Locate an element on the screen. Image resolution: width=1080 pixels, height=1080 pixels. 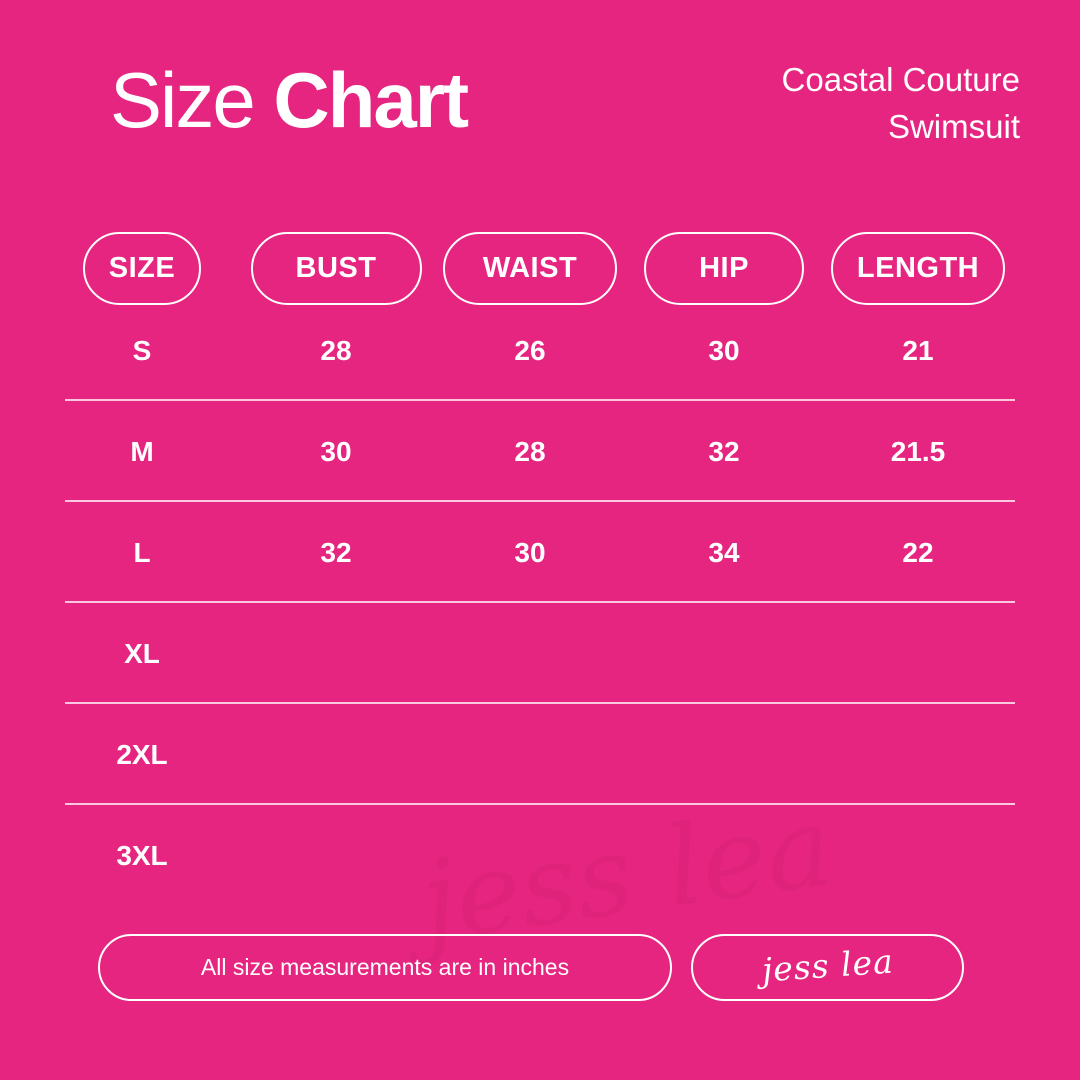
cell-waist: 28 is located at coordinates (530, 451).